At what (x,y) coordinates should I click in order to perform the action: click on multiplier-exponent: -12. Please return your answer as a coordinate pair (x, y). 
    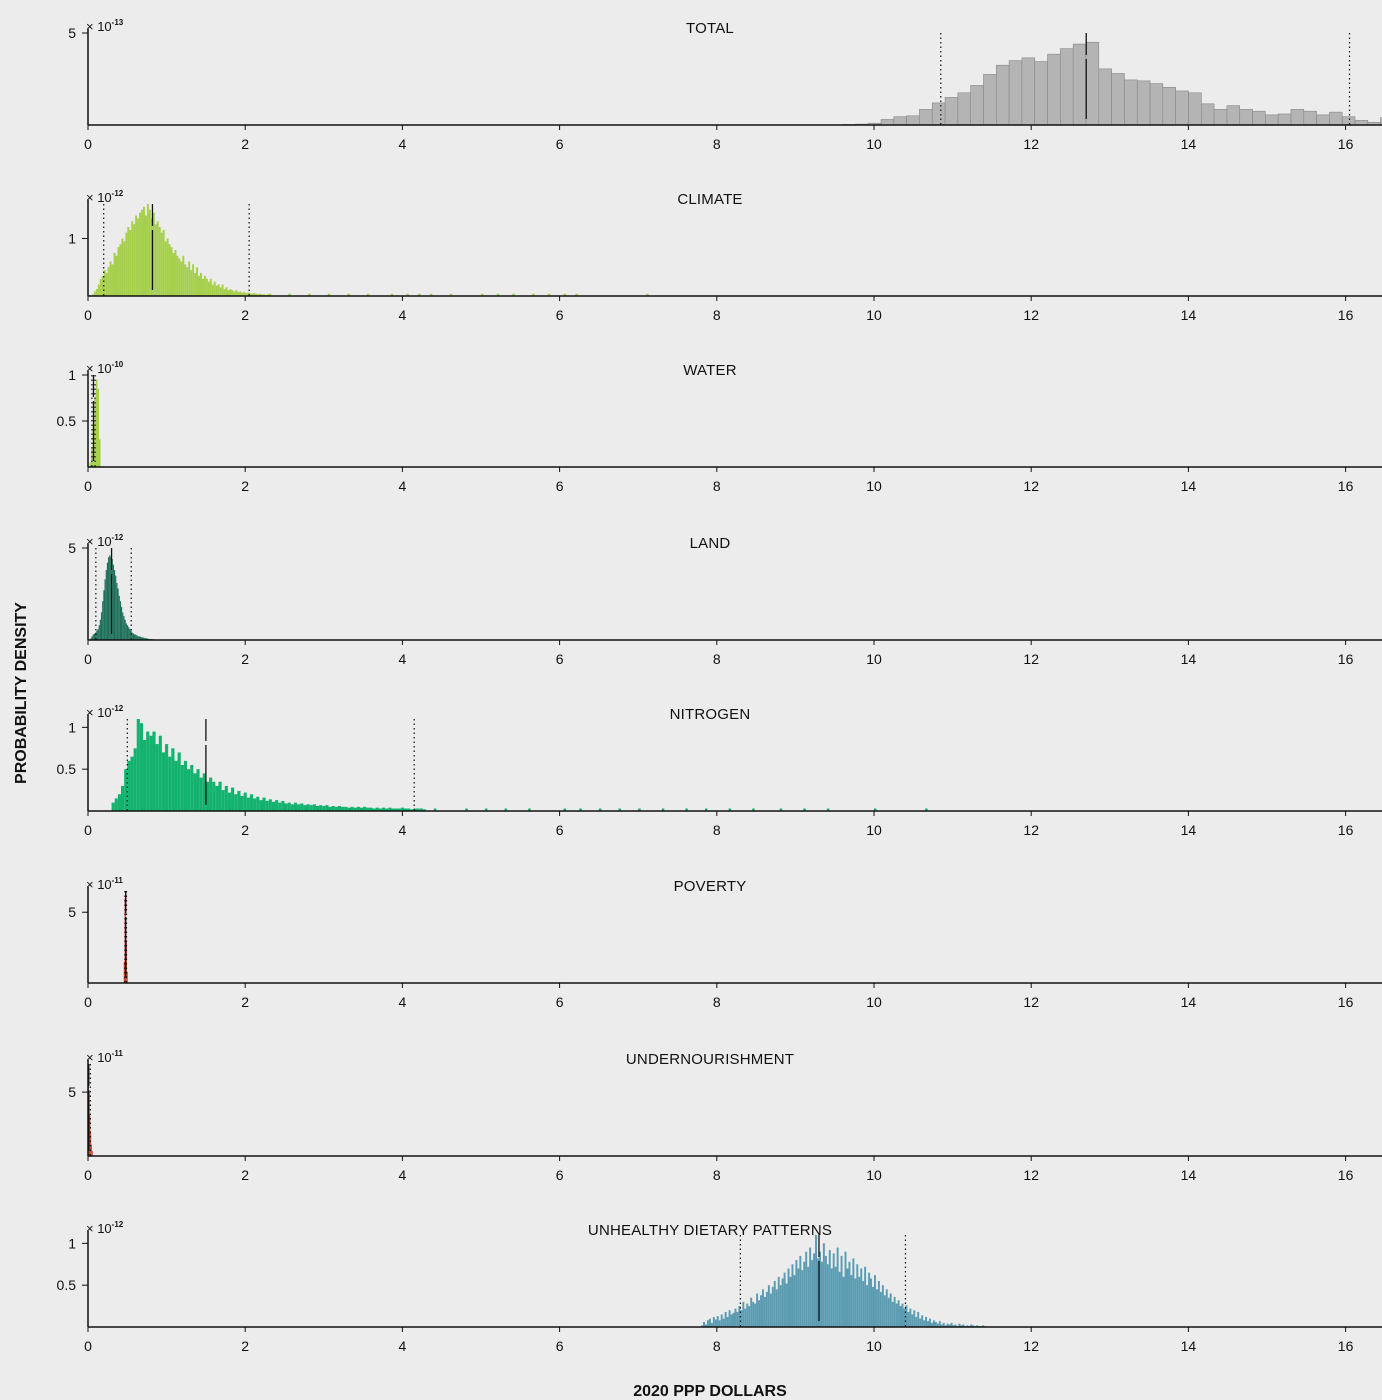
    Looking at the image, I should click on (118, 537).